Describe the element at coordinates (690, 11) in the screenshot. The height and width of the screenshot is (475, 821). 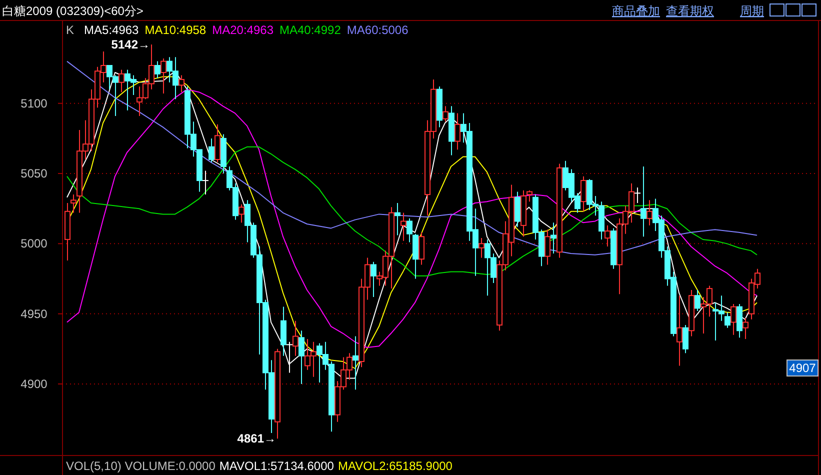
I see `text: 查看期权` at that location.